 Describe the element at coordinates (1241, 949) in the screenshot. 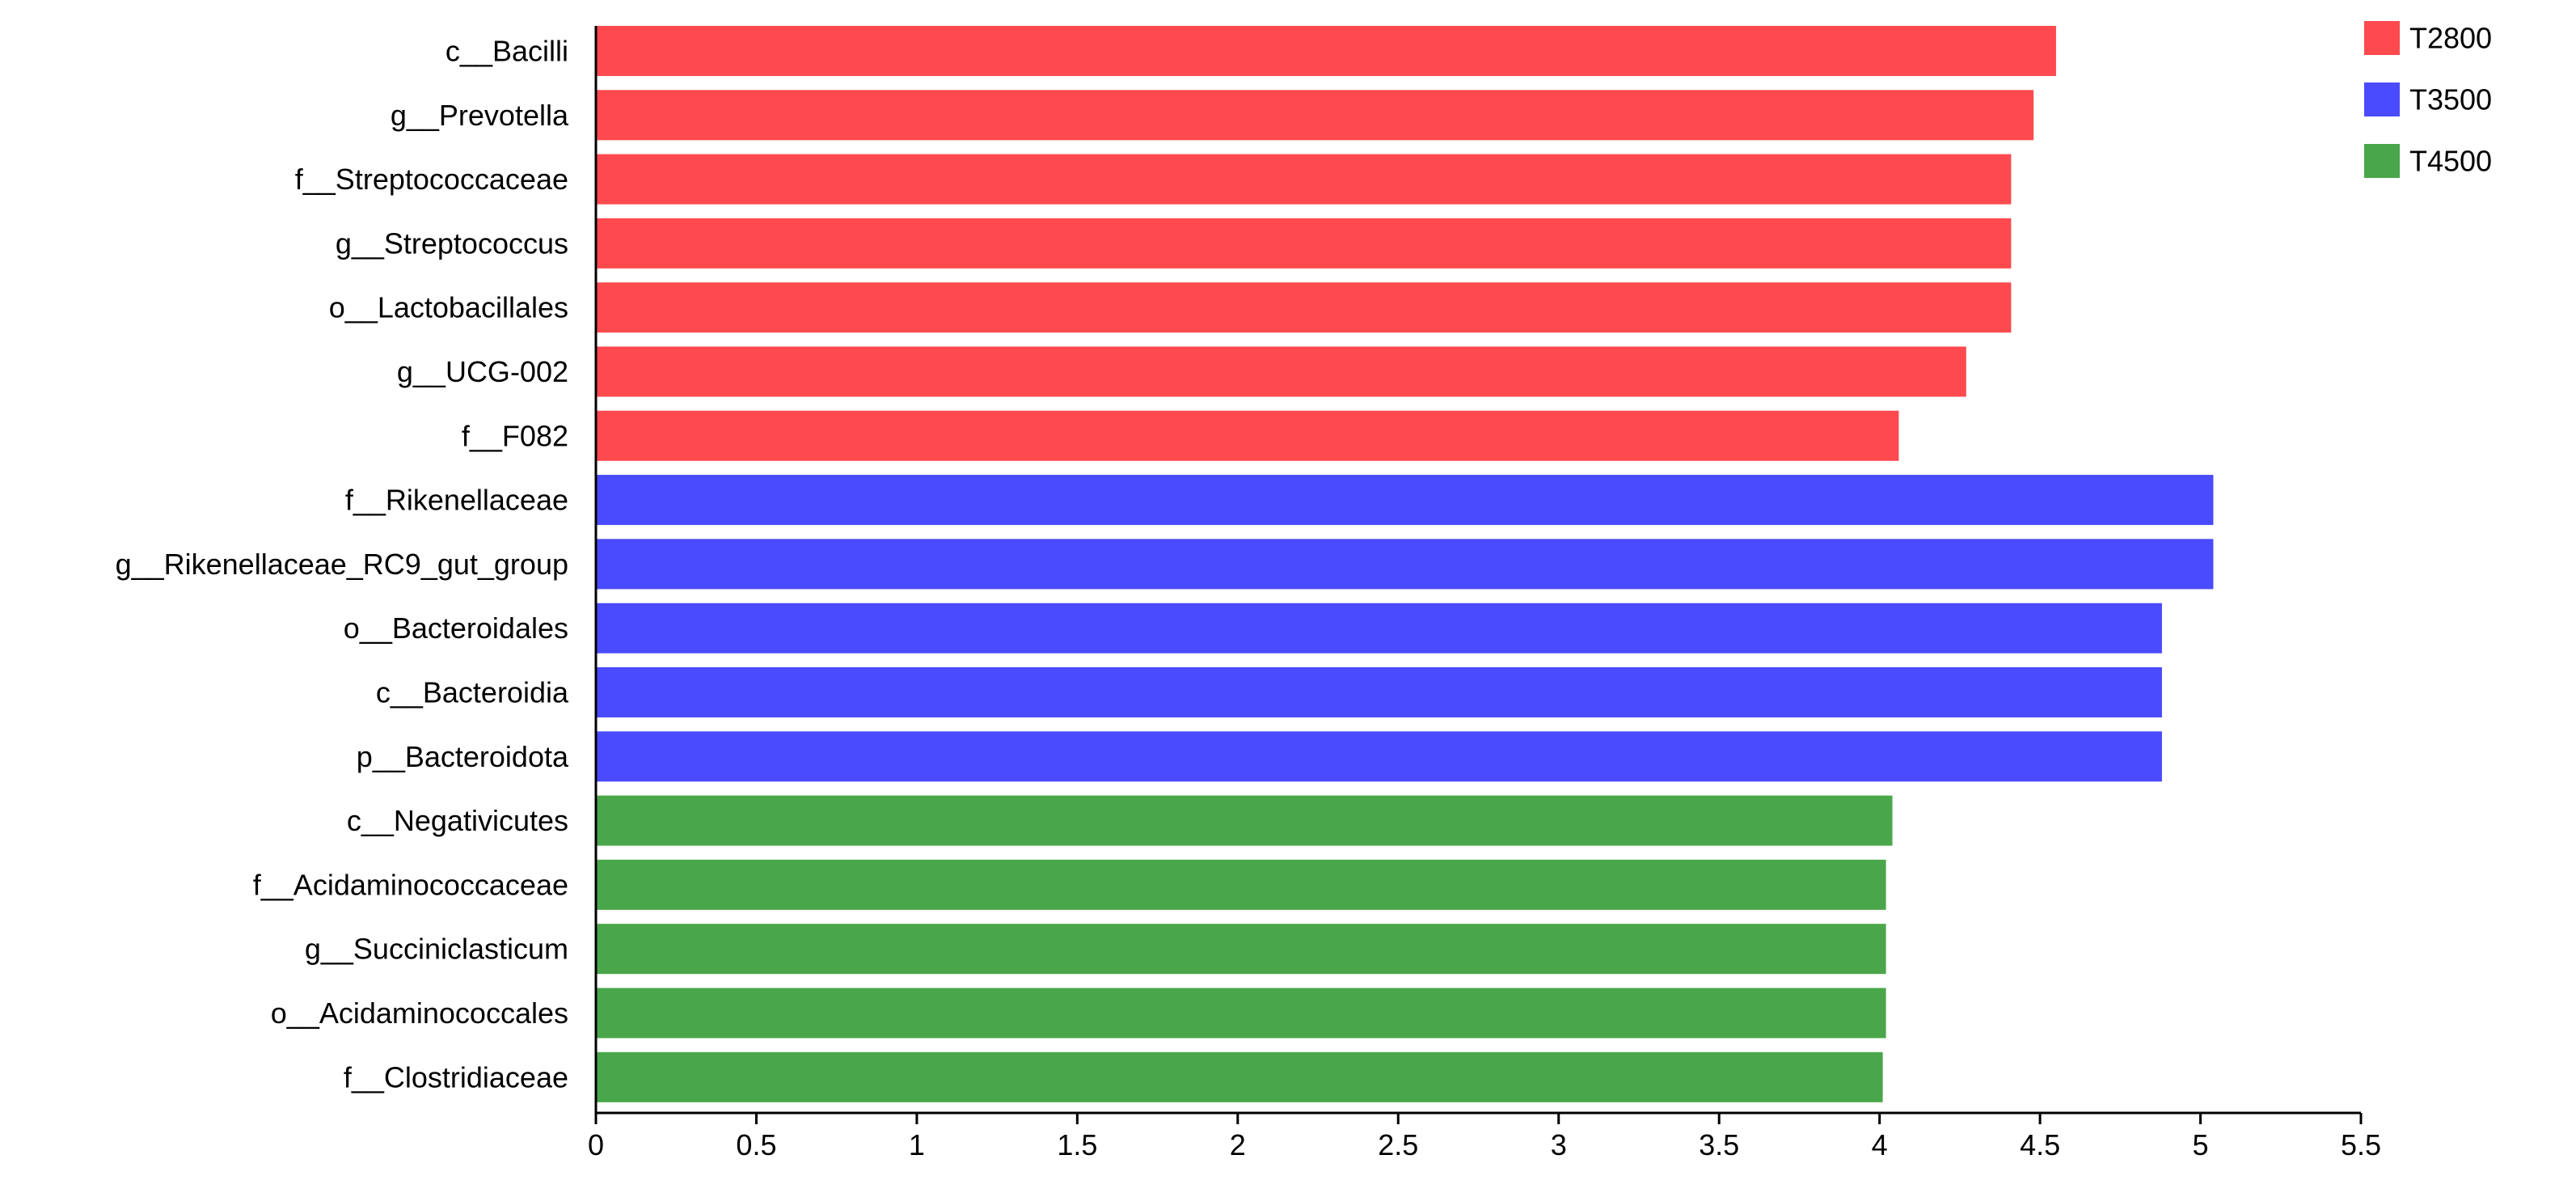

I see `bar-g-succiniclasticum` at that location.